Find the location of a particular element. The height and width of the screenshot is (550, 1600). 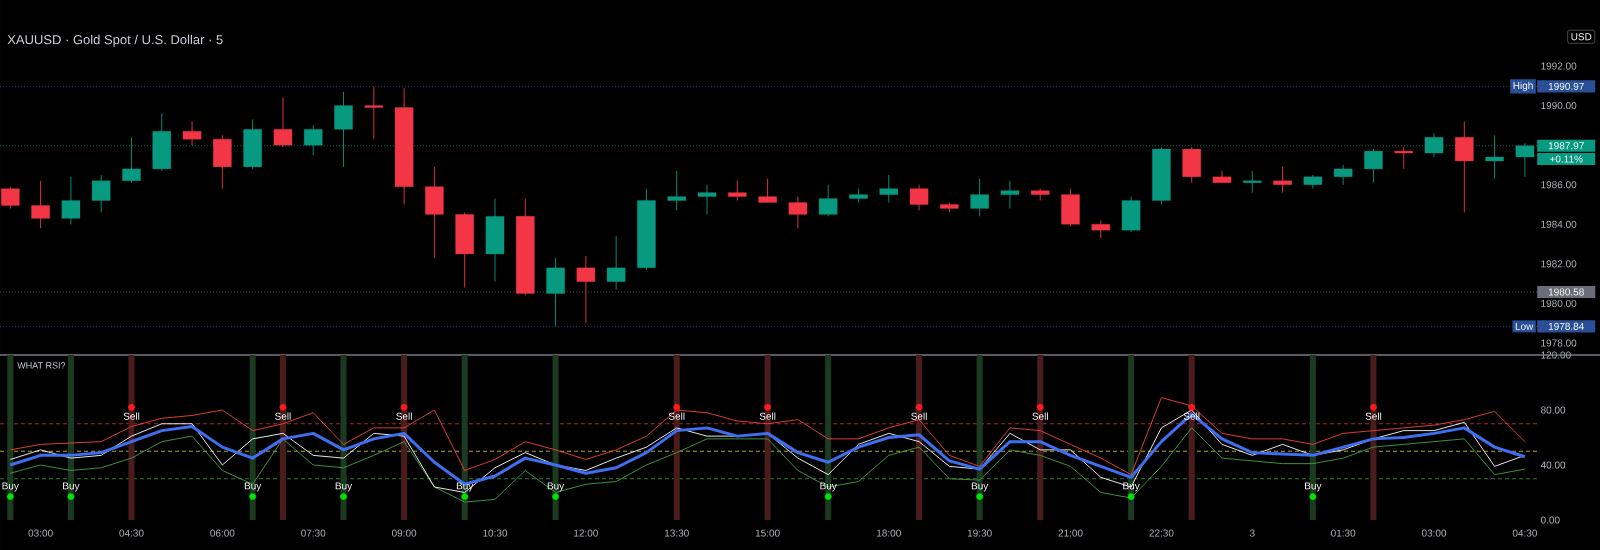

y-tick-label: 1990.00 is located at coordinates (1559, 106).